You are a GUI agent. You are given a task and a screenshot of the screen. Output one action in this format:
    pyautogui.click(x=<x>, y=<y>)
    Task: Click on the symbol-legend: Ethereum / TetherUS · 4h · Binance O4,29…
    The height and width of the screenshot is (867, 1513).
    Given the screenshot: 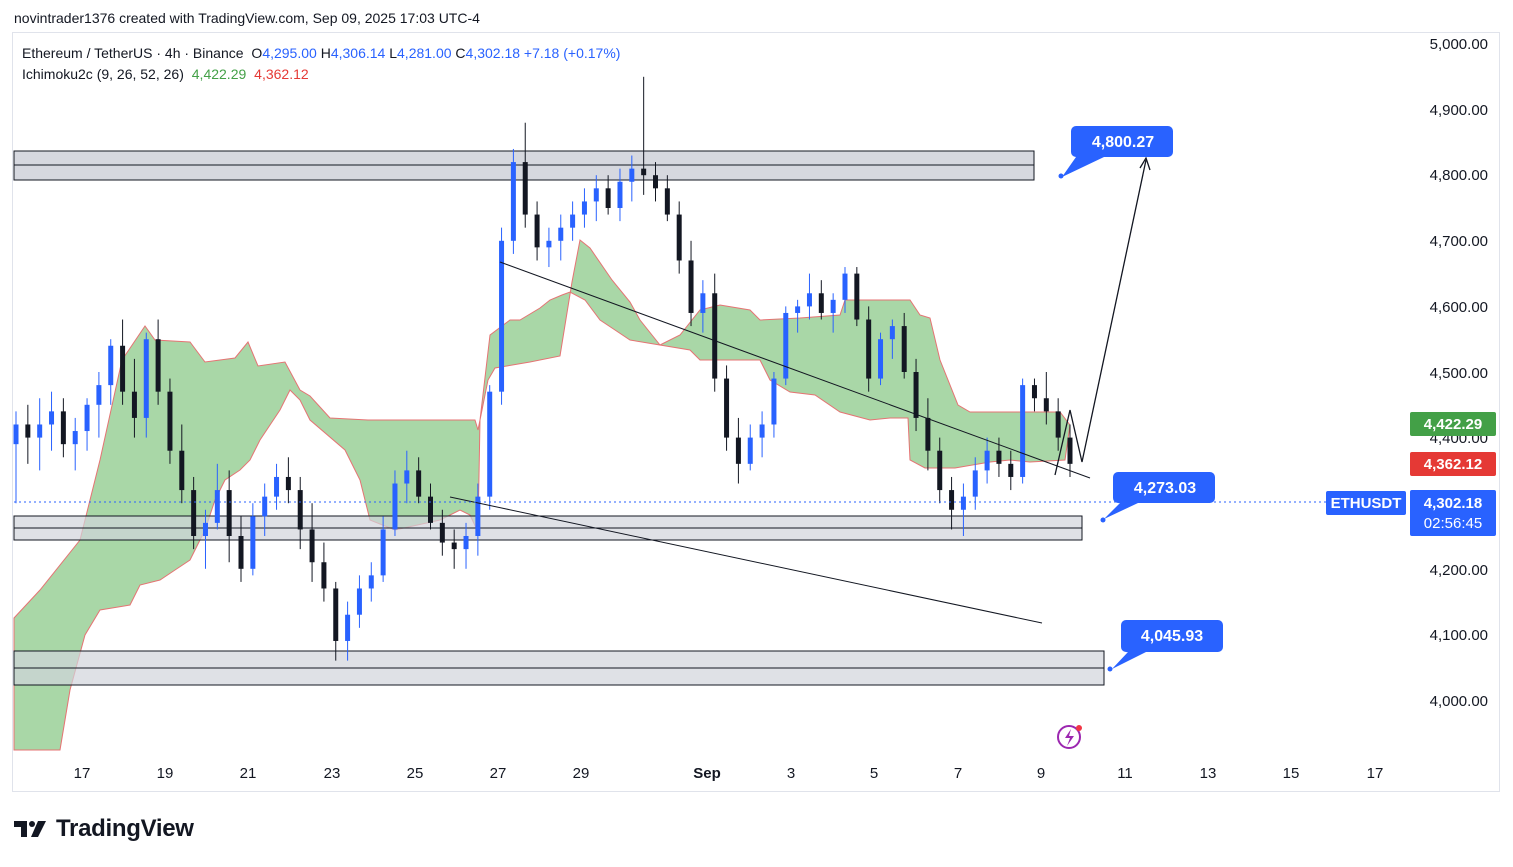 What is the action you would take?
    pyautogui.click(x=321, y=53)
    